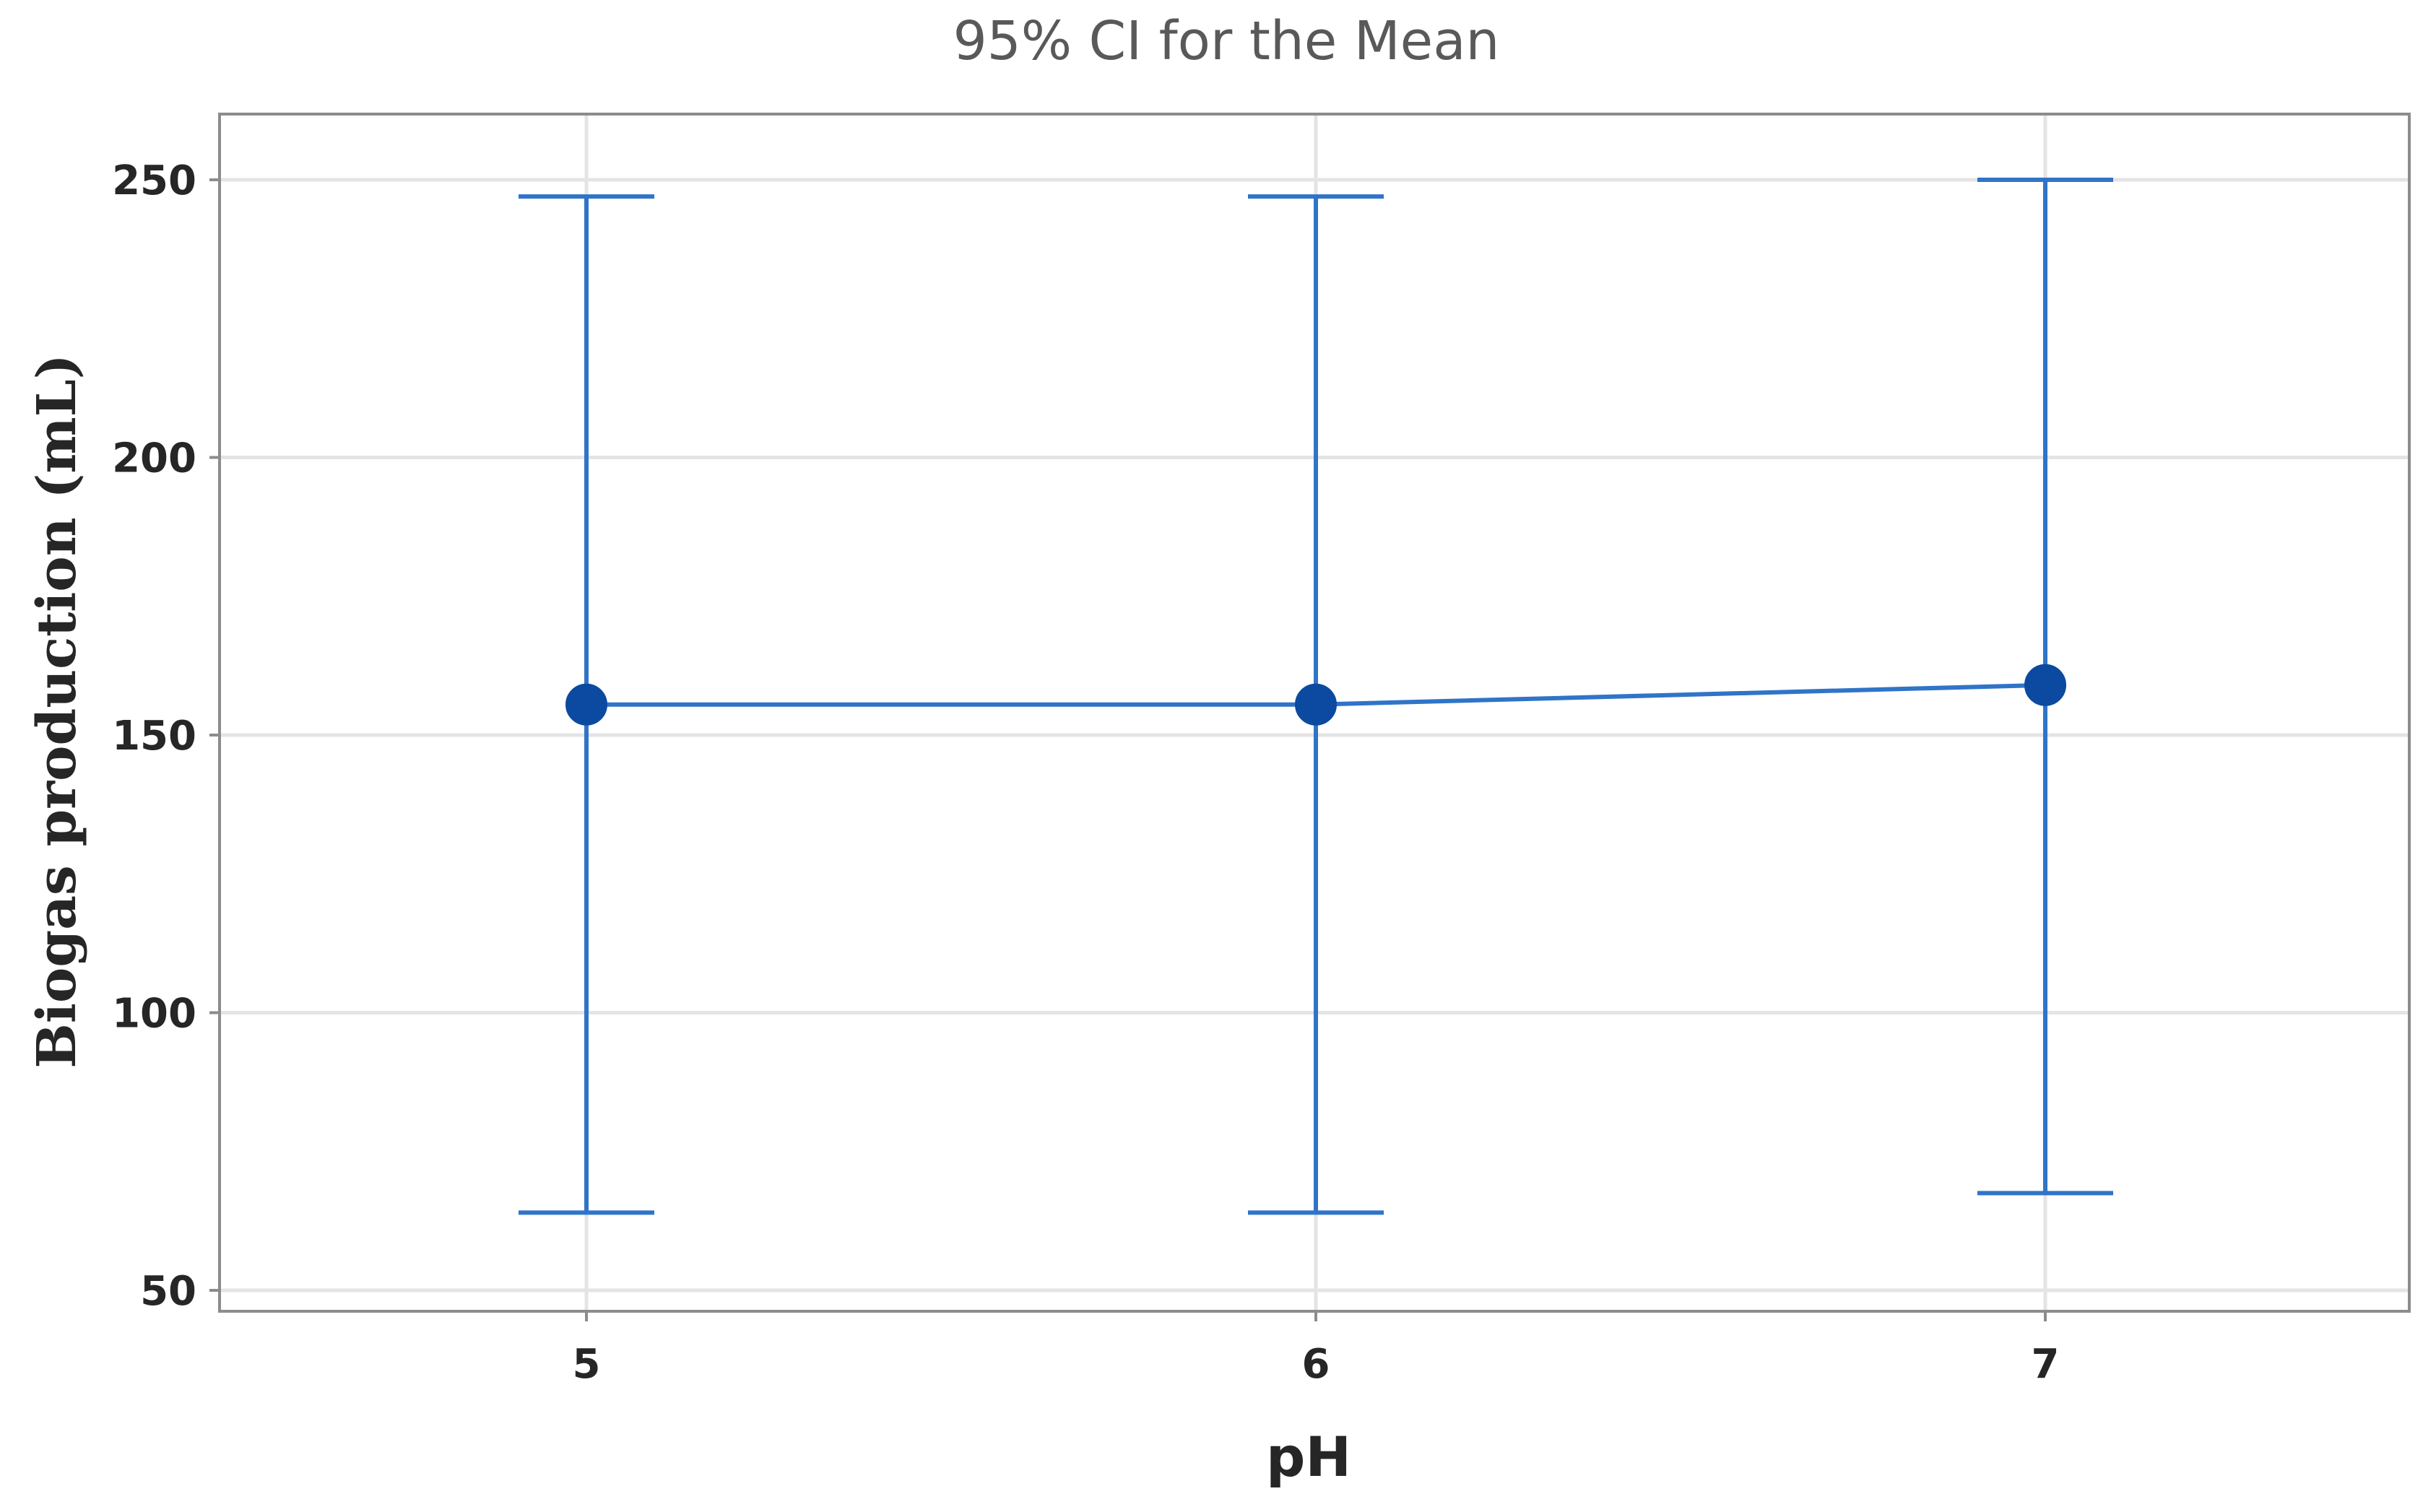 Image resolution: width=2436 pixels, height=1512 pixels. What do you see at coordinates (154, 736) in the screenshot?
I see `y-tick-label: 150` at bounding box center [154, 736].